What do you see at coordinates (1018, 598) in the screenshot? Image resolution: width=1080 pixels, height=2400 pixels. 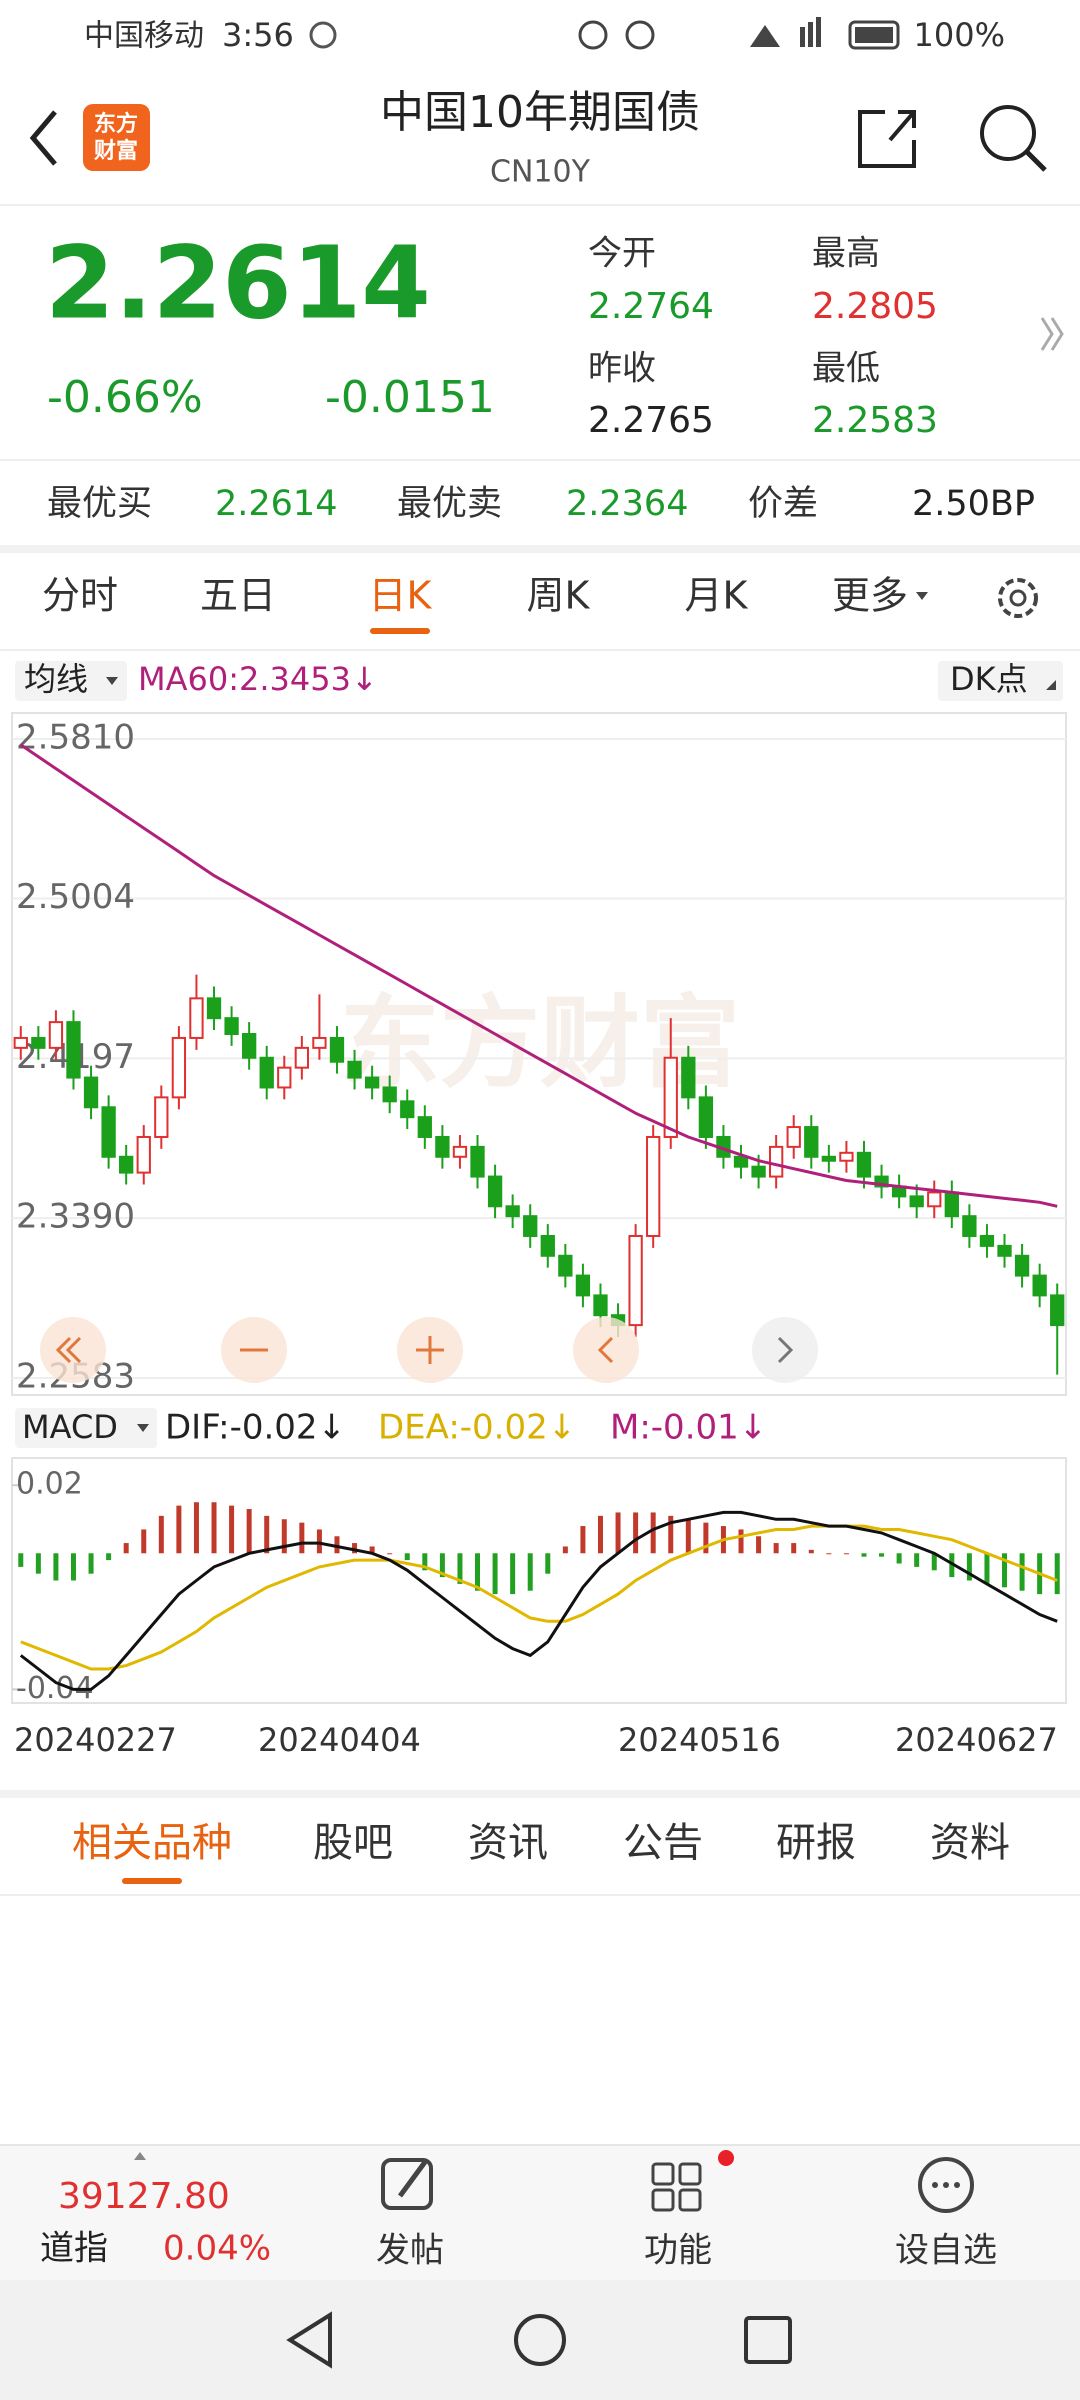 I see `settings-button` at bounding box center [1018, 598].